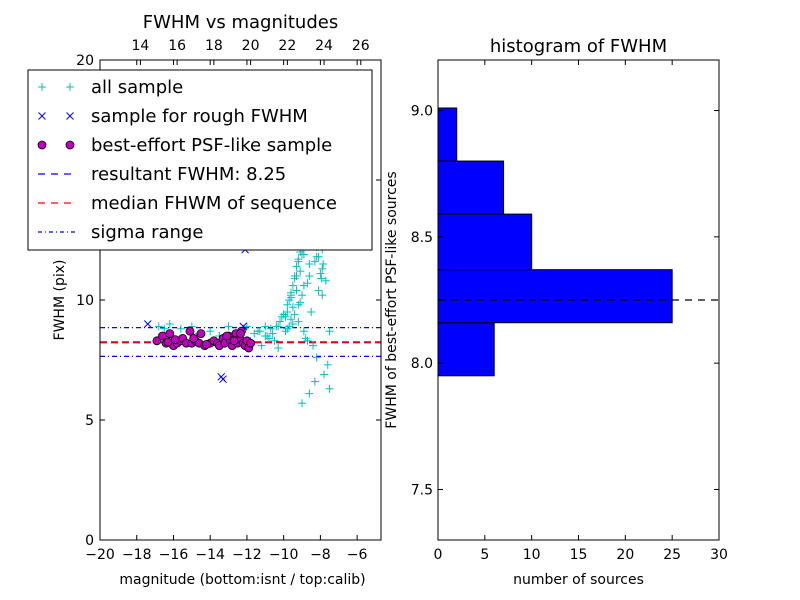  Describe the element at coordinates (361, 46) in the screenshot. I see `top-tick-label: 26` at that location.